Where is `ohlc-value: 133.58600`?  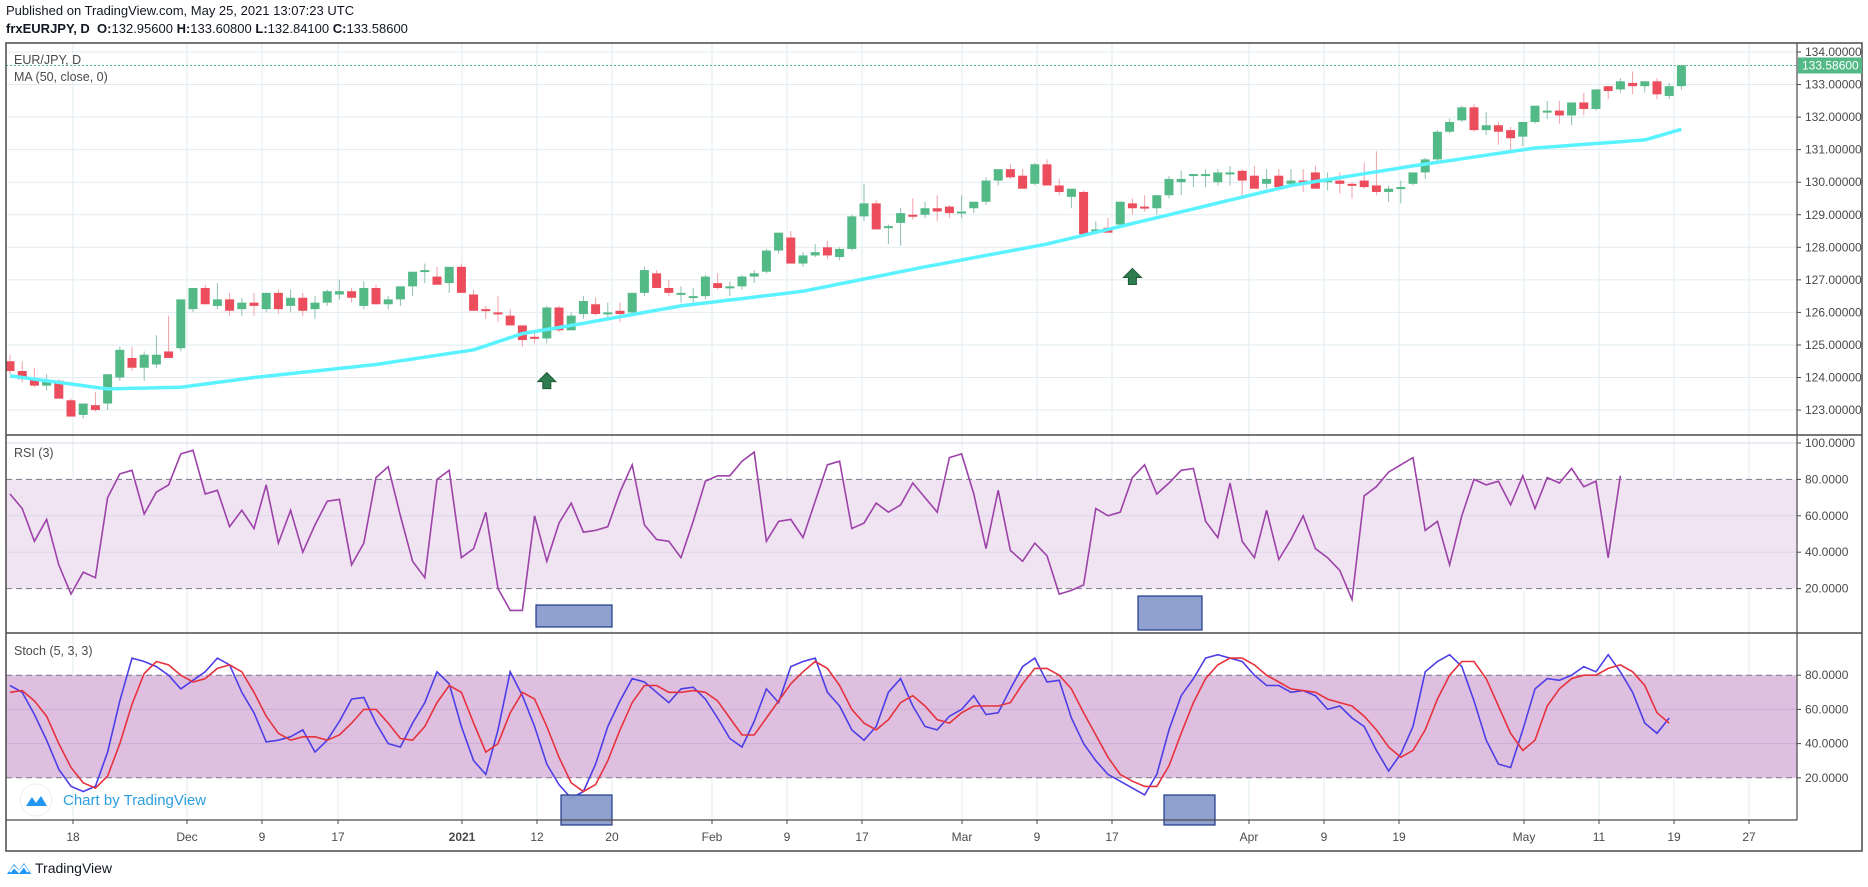
ohlc-value: 133.58600 is located at coordinates (377, 28).